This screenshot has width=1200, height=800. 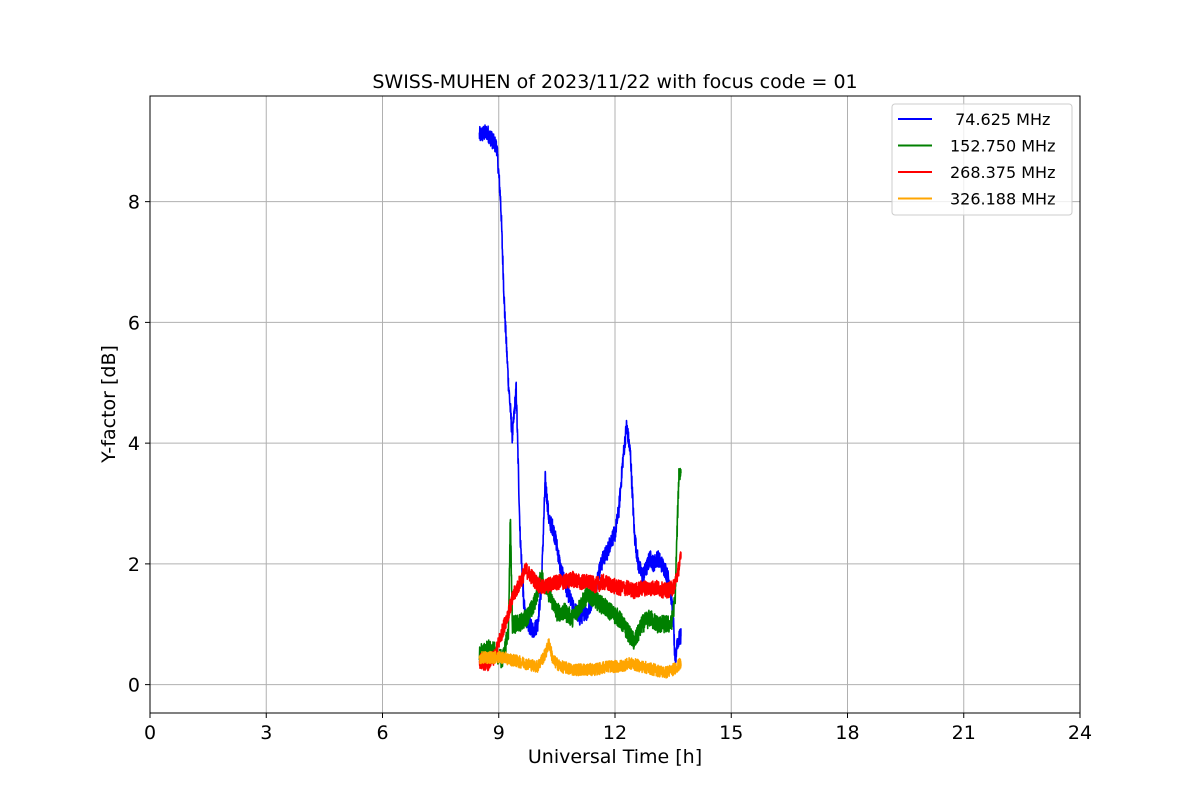 I want to click on y-axis-label: Y-factor [dB], so click(x=109, y=404).